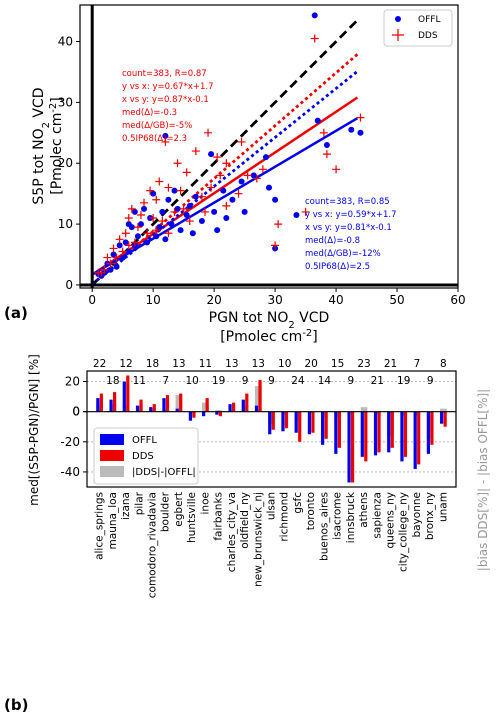 The image size is (500, 719). I want to click on station-label: innsbruck, so click(351, 517).